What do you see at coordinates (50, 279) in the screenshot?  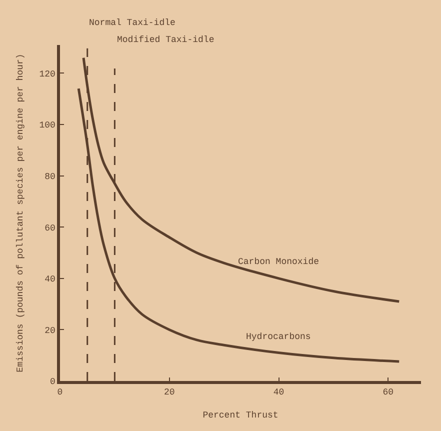 I see `y-tick-label: 40` at bounding box center [50, 279].